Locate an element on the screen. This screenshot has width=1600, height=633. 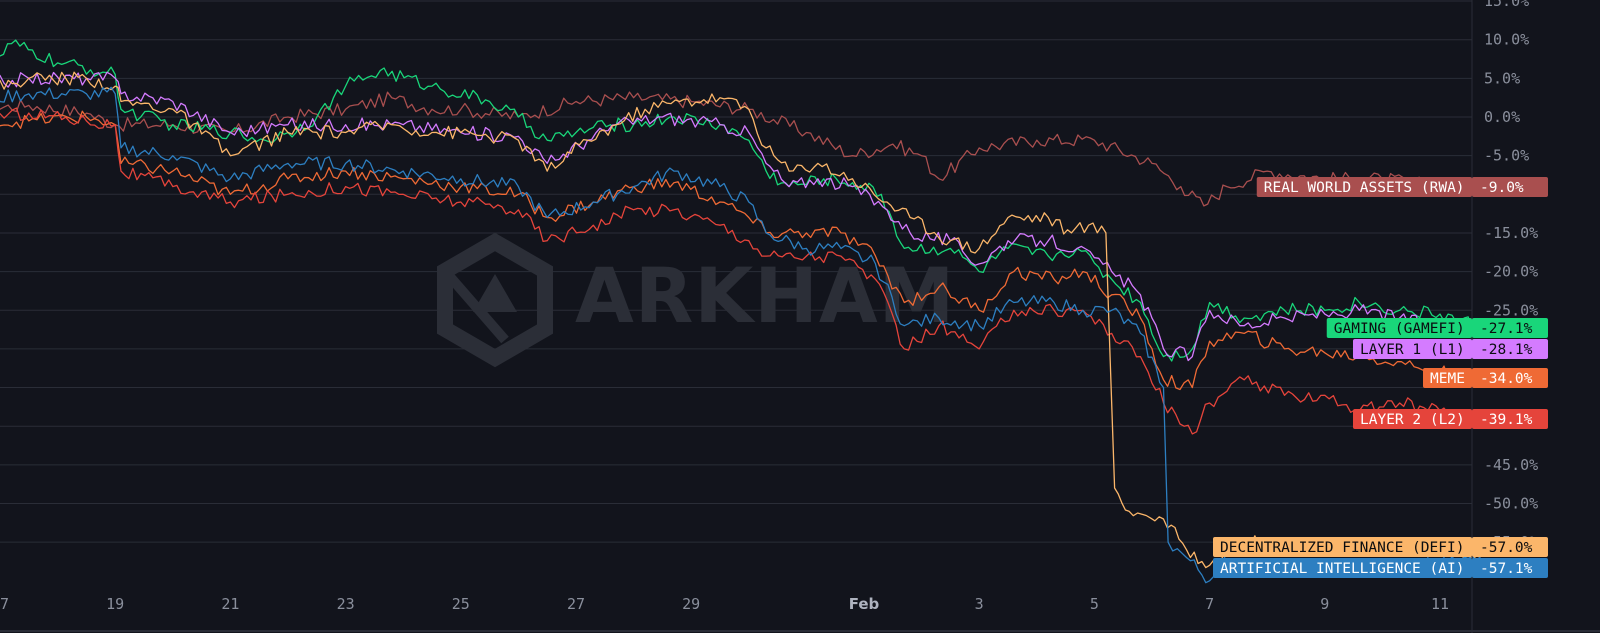
series-tag: ARTIFICIAL INTELLIGENCE (AI) -57.1% is located at coordinates (1380, 568).